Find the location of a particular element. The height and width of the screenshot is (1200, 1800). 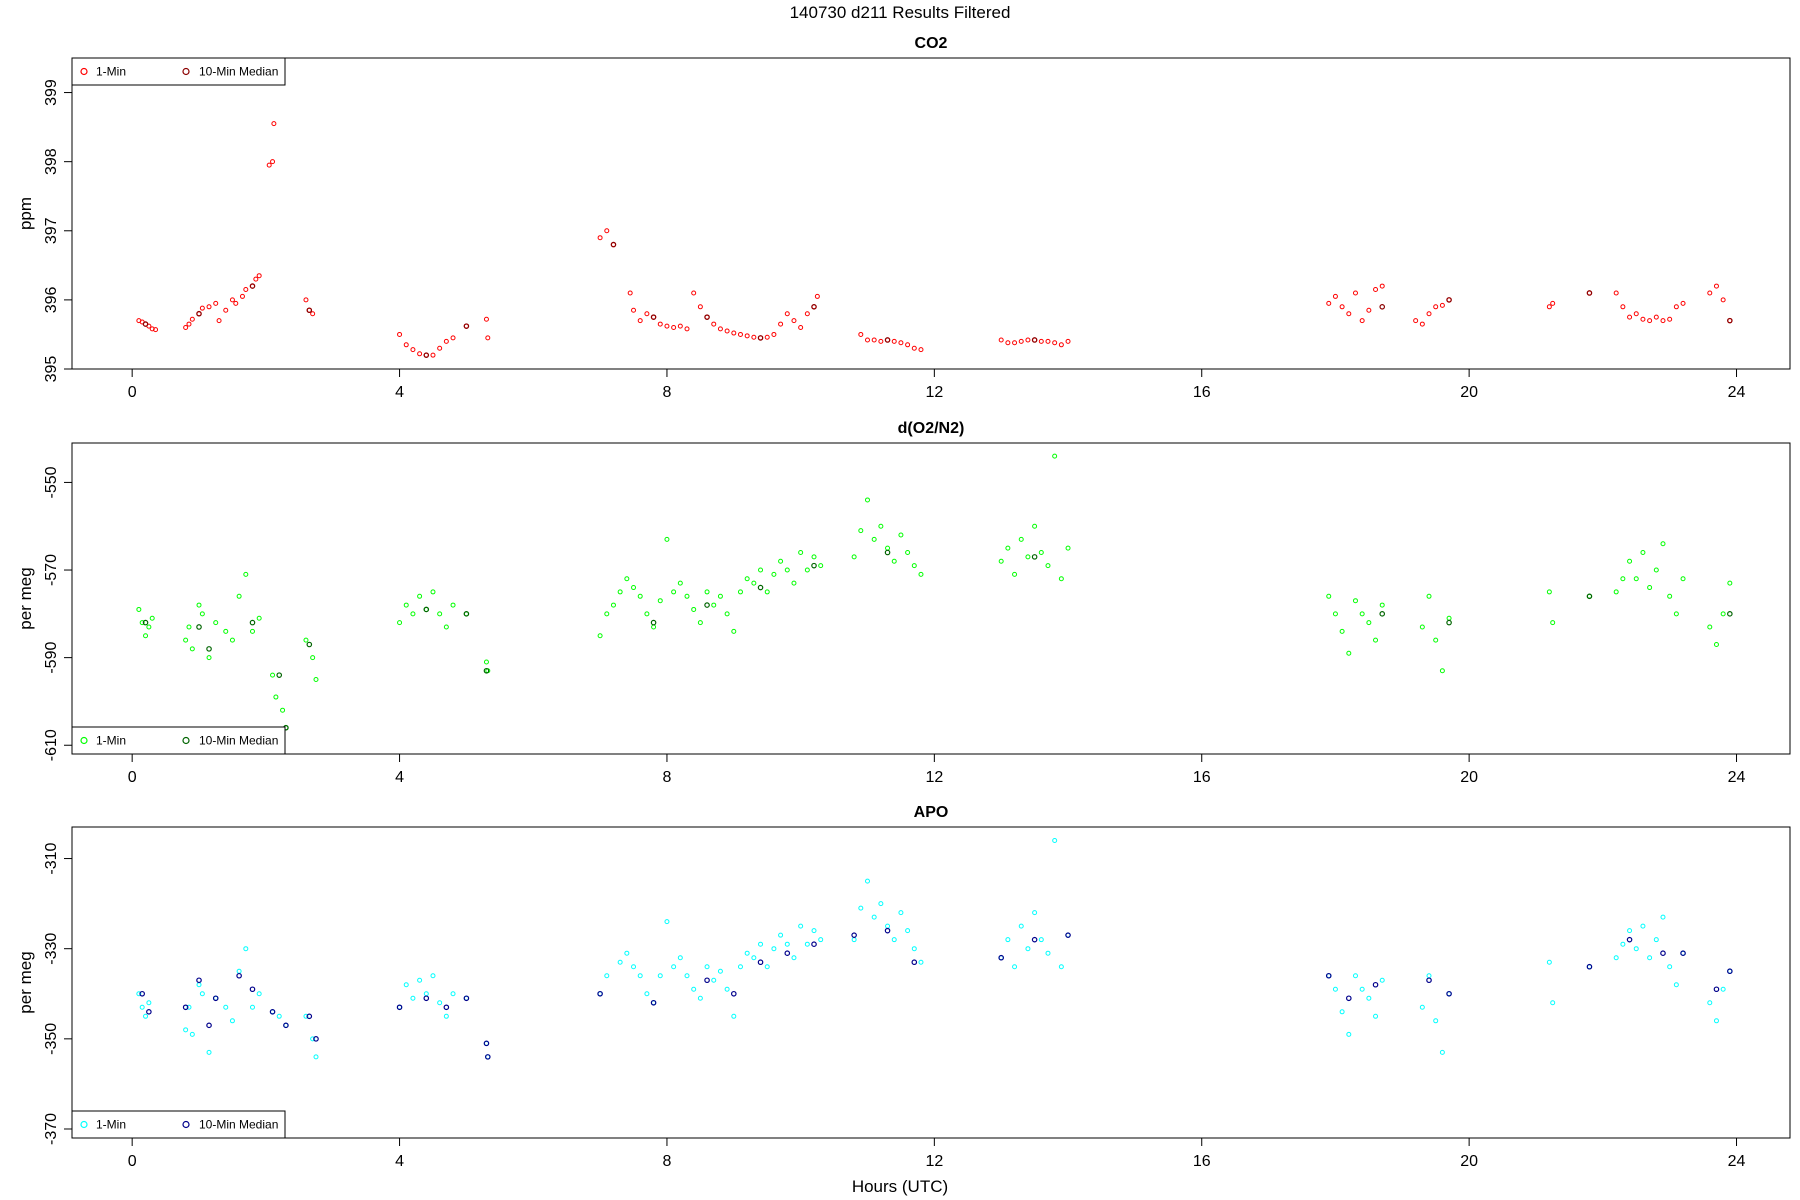

x-tick-label: 4 is located at coordinates (399, 392).